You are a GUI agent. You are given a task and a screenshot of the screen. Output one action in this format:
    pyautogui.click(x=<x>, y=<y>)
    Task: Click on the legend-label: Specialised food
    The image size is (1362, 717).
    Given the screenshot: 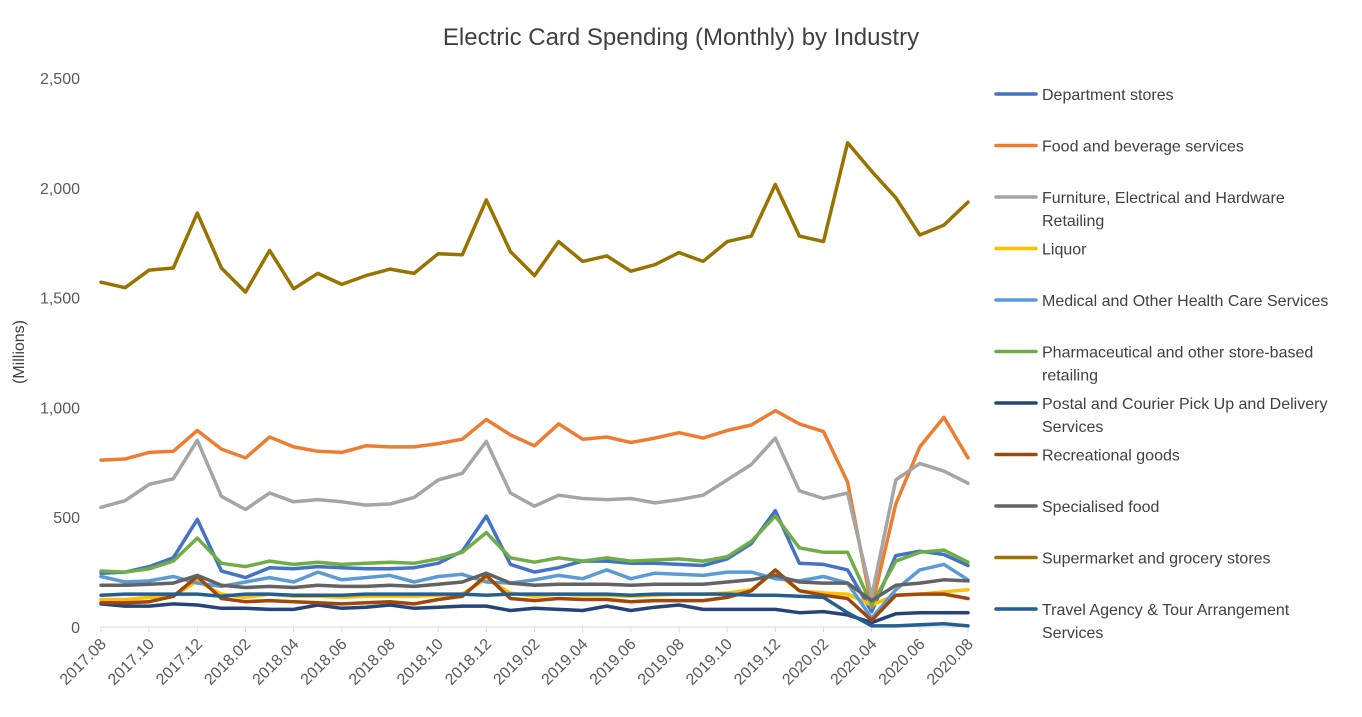 What is the action you would take?
    pyautogui.click(x=1100, y=507)
    